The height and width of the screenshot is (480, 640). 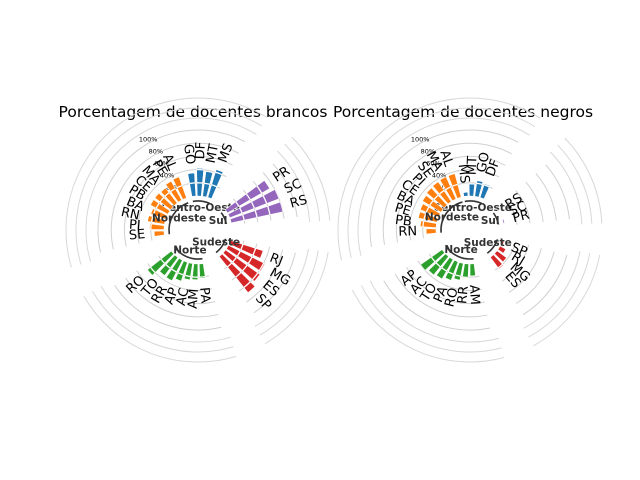 What do you see at coordinates (174, 191) in the screenshot?
I see `bar-pe` at bounding box center [174, 191].